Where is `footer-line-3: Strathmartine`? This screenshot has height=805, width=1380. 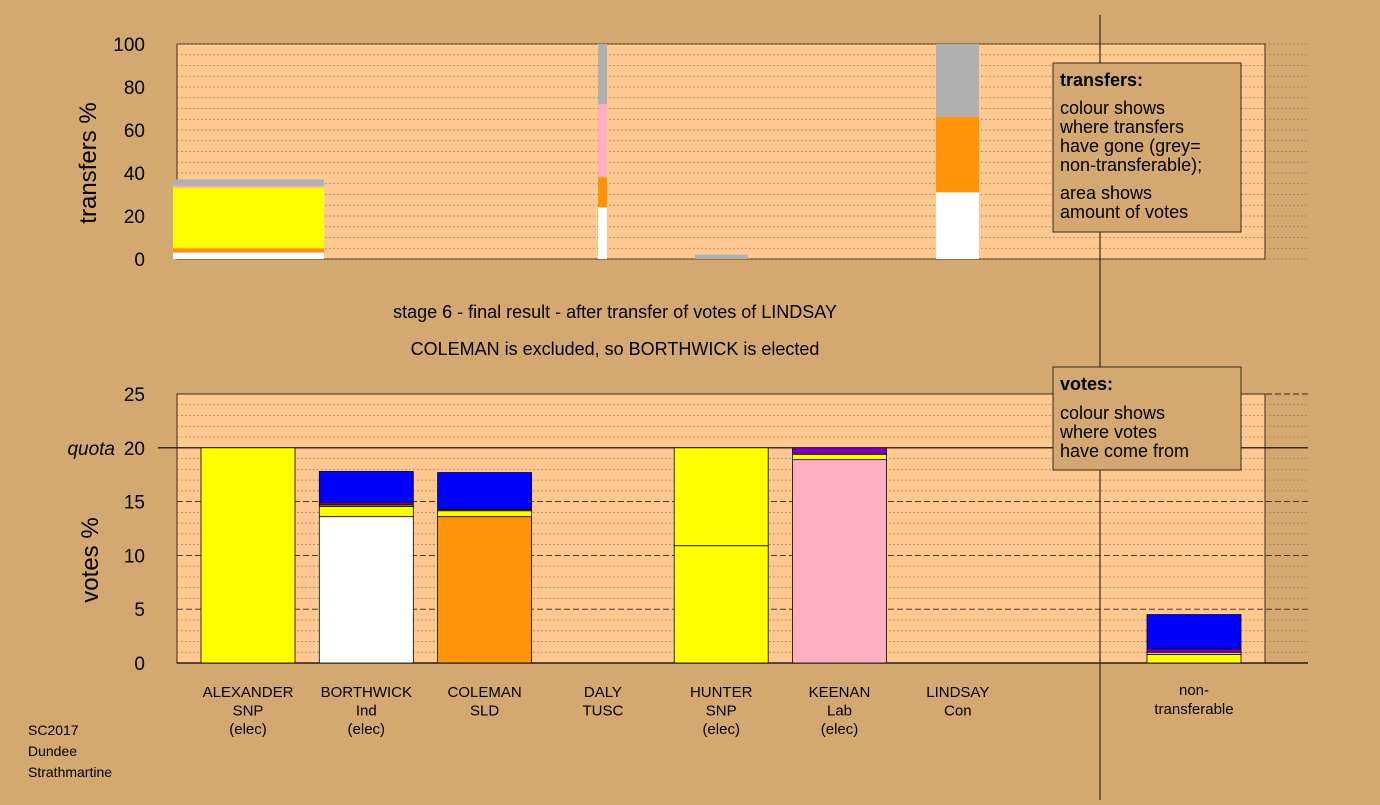 footer-line-3: Strathmartine is located at coordinates (70, 772).